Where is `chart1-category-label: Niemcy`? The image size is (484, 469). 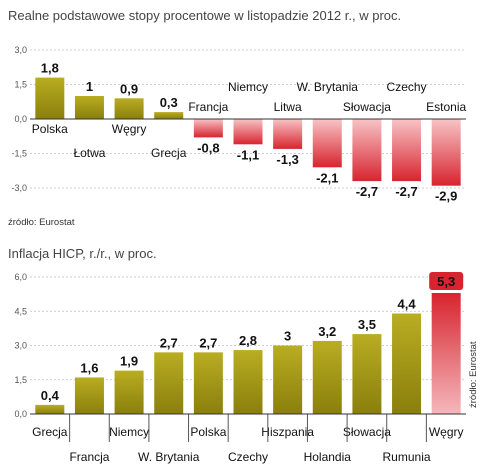
chart1-category-label: Niemcy is located at coordinates (248, 87).